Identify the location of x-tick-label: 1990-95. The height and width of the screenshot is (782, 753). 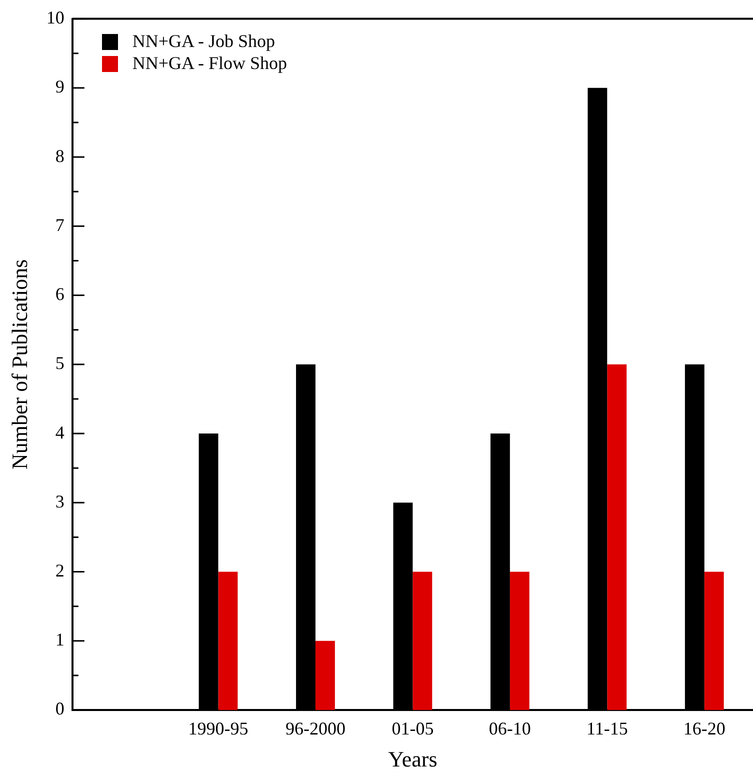
(218, 728).